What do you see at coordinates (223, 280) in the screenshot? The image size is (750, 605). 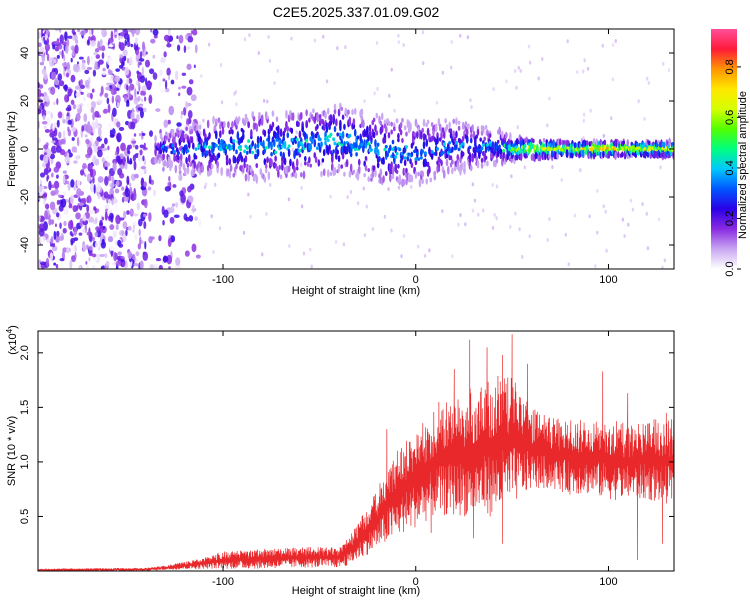 I see `spectrogram-x-tick-label: -100` at bounding box center [223, 280].